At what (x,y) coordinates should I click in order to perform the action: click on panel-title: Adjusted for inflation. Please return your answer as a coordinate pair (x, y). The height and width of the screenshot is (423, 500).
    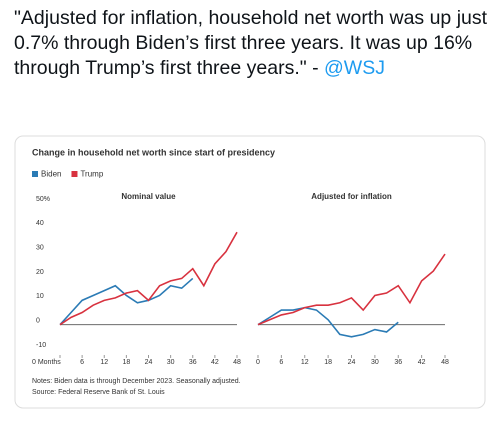
    Looking at the image, I should click on (351, 196).